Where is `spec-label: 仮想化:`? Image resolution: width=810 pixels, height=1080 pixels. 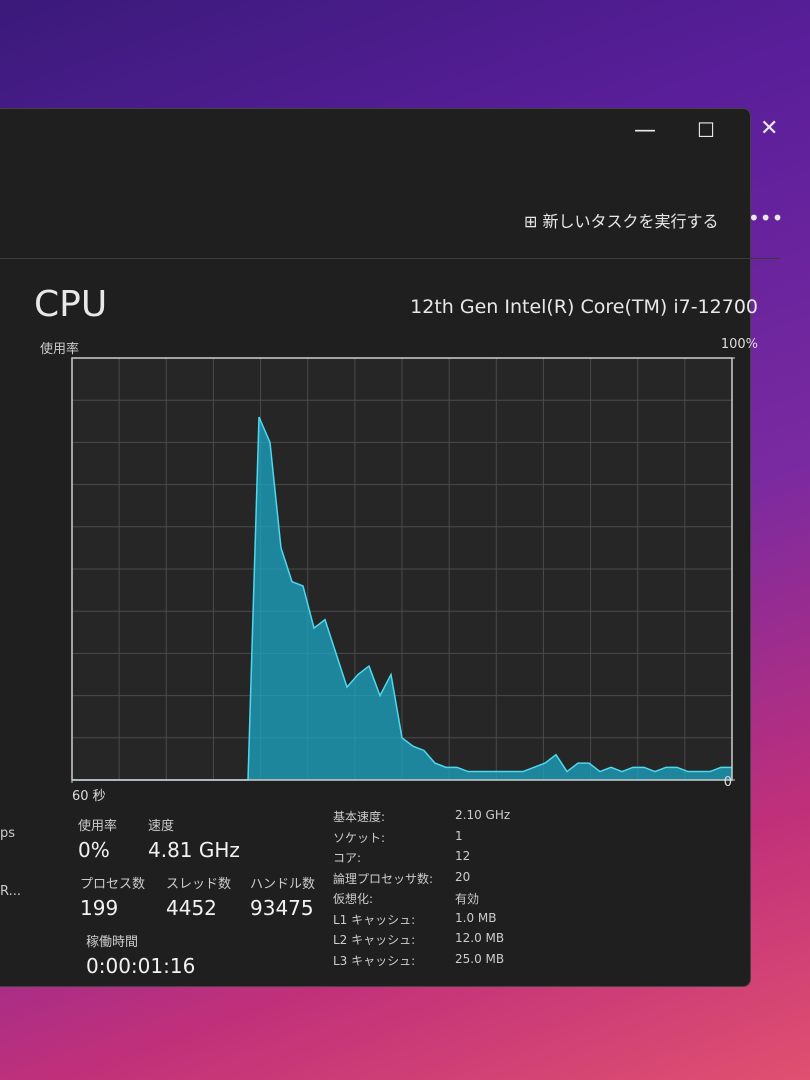 spec-label: 仮想化: is located at coordinates (353, 899).